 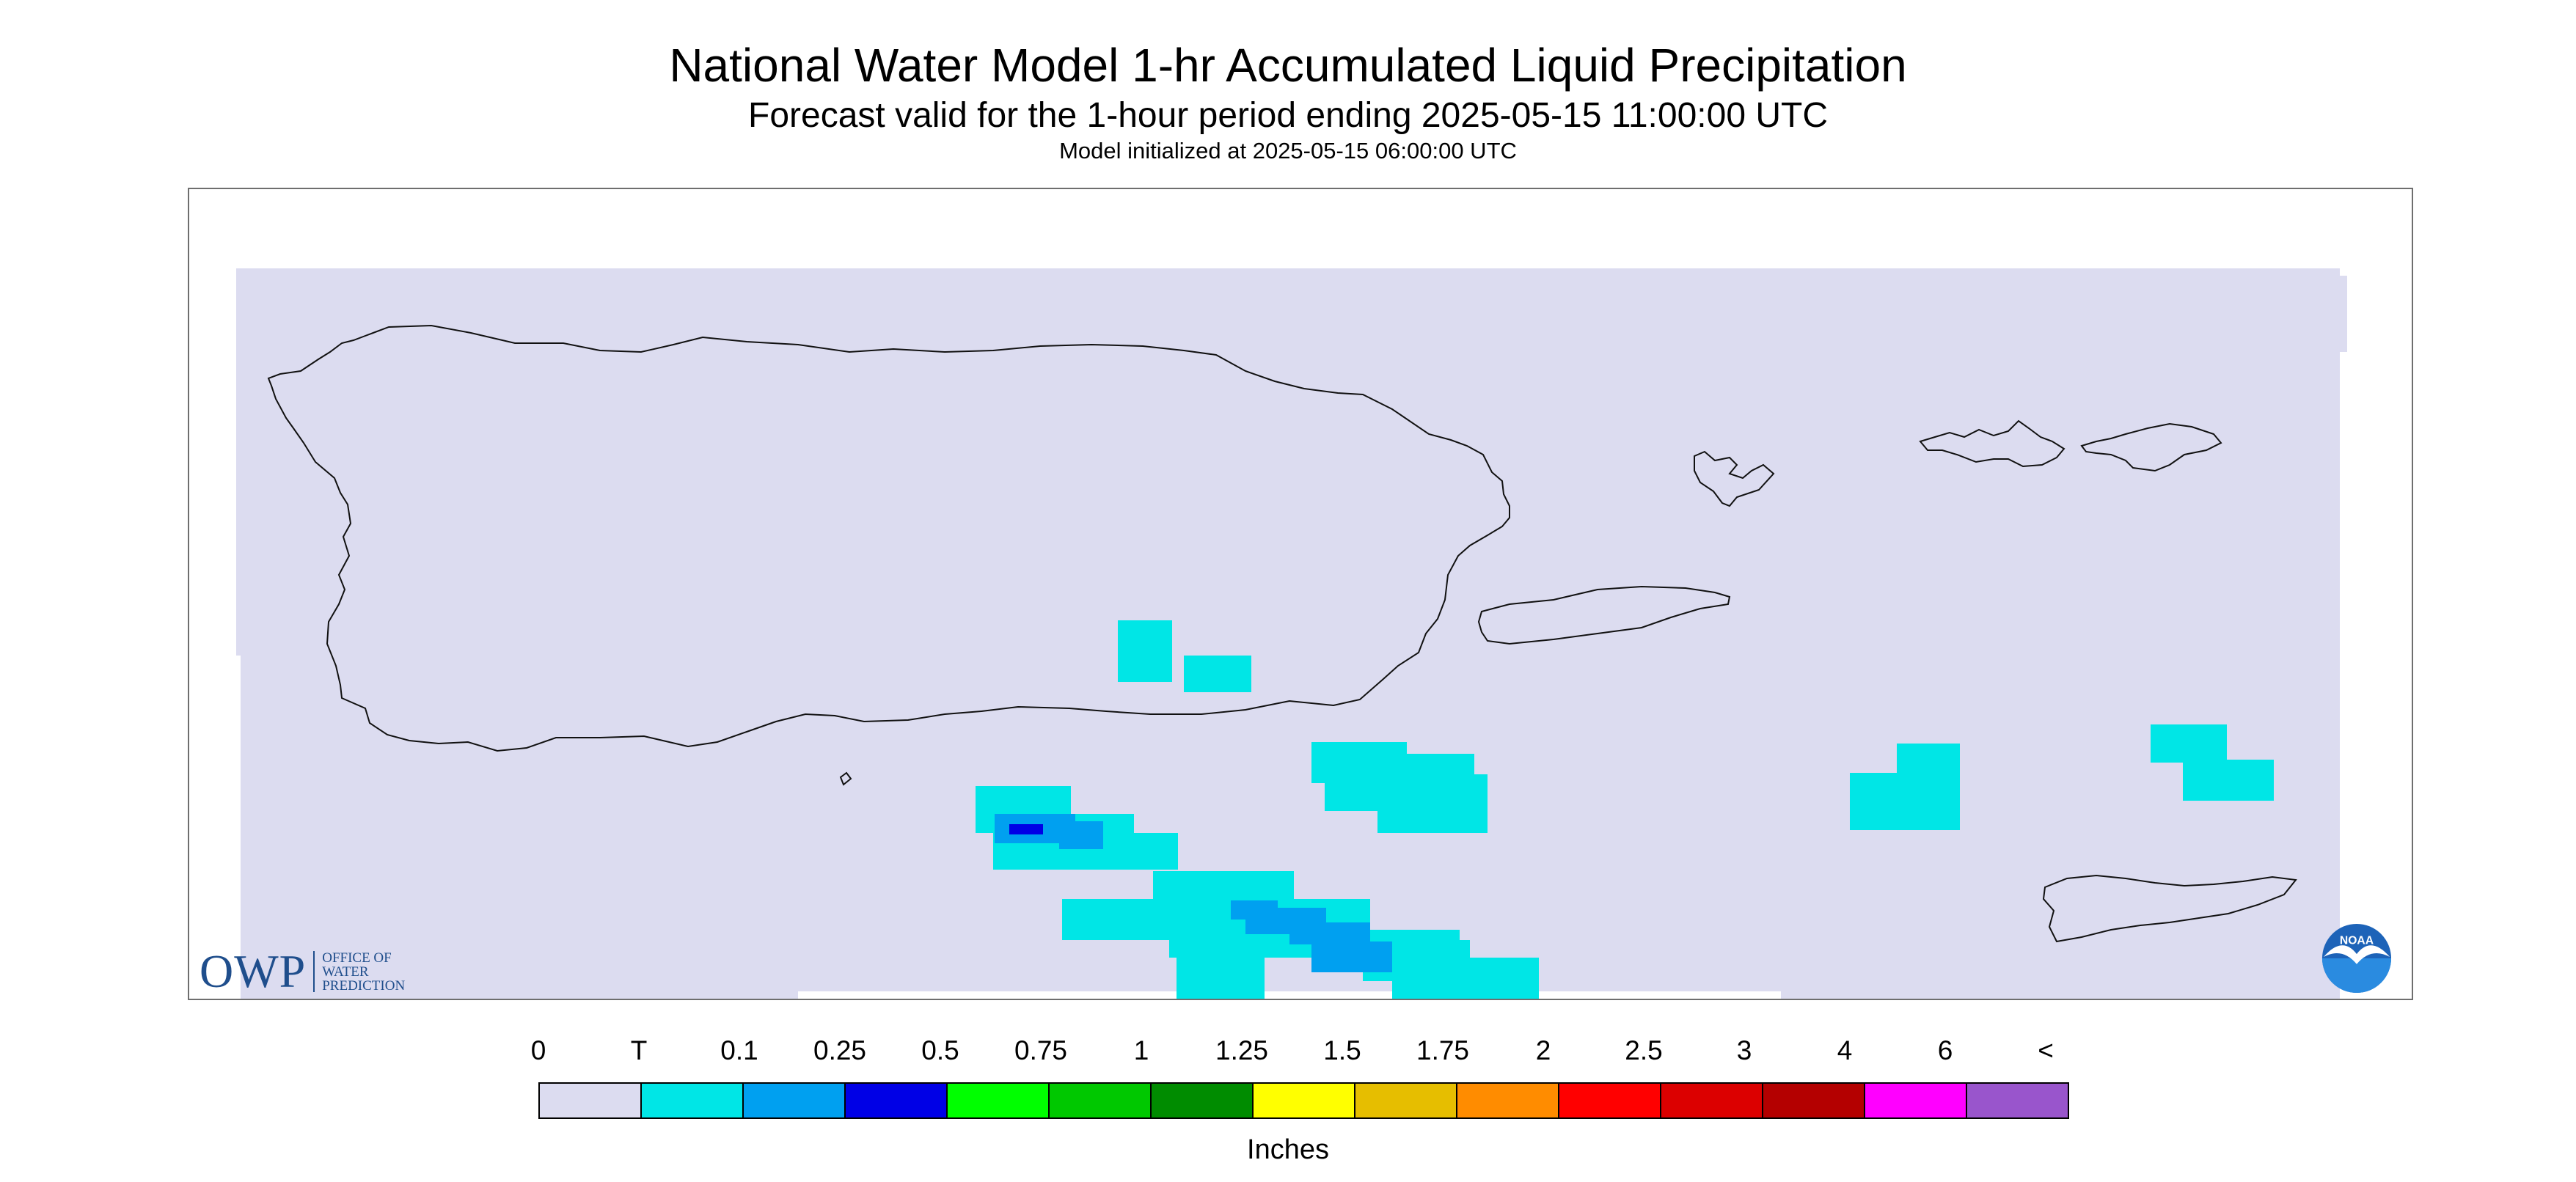 I want to click on legend-color-bar, so click(x=1303, y=1100).